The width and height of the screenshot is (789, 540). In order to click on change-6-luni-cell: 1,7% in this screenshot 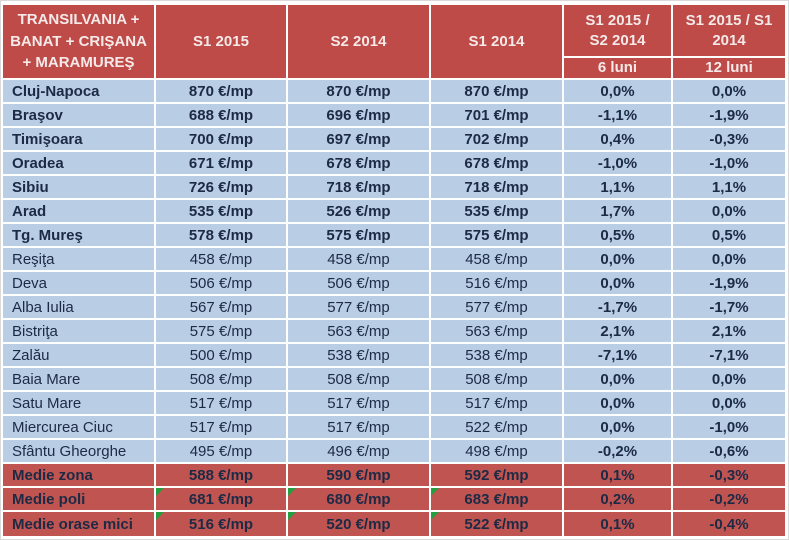, I will do `click(618, 212)`.